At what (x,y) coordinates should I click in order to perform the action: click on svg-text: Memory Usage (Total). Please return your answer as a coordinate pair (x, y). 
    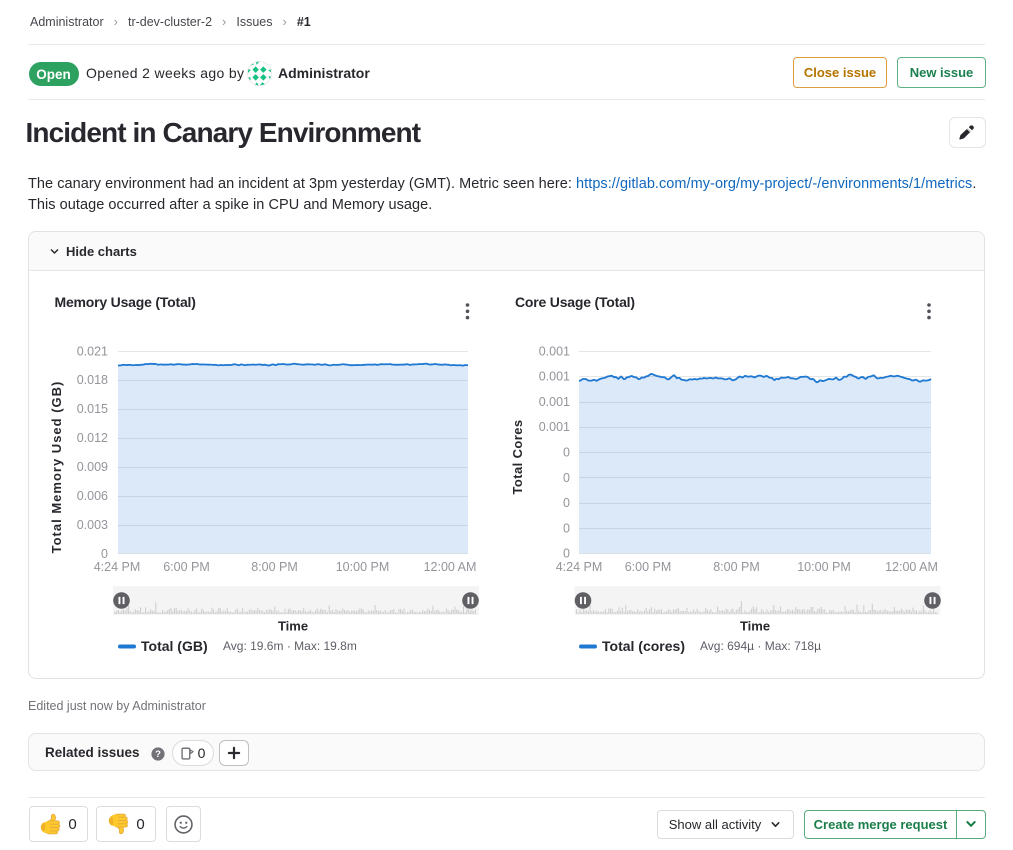
    Looking at the image, I should click on (125, 302).